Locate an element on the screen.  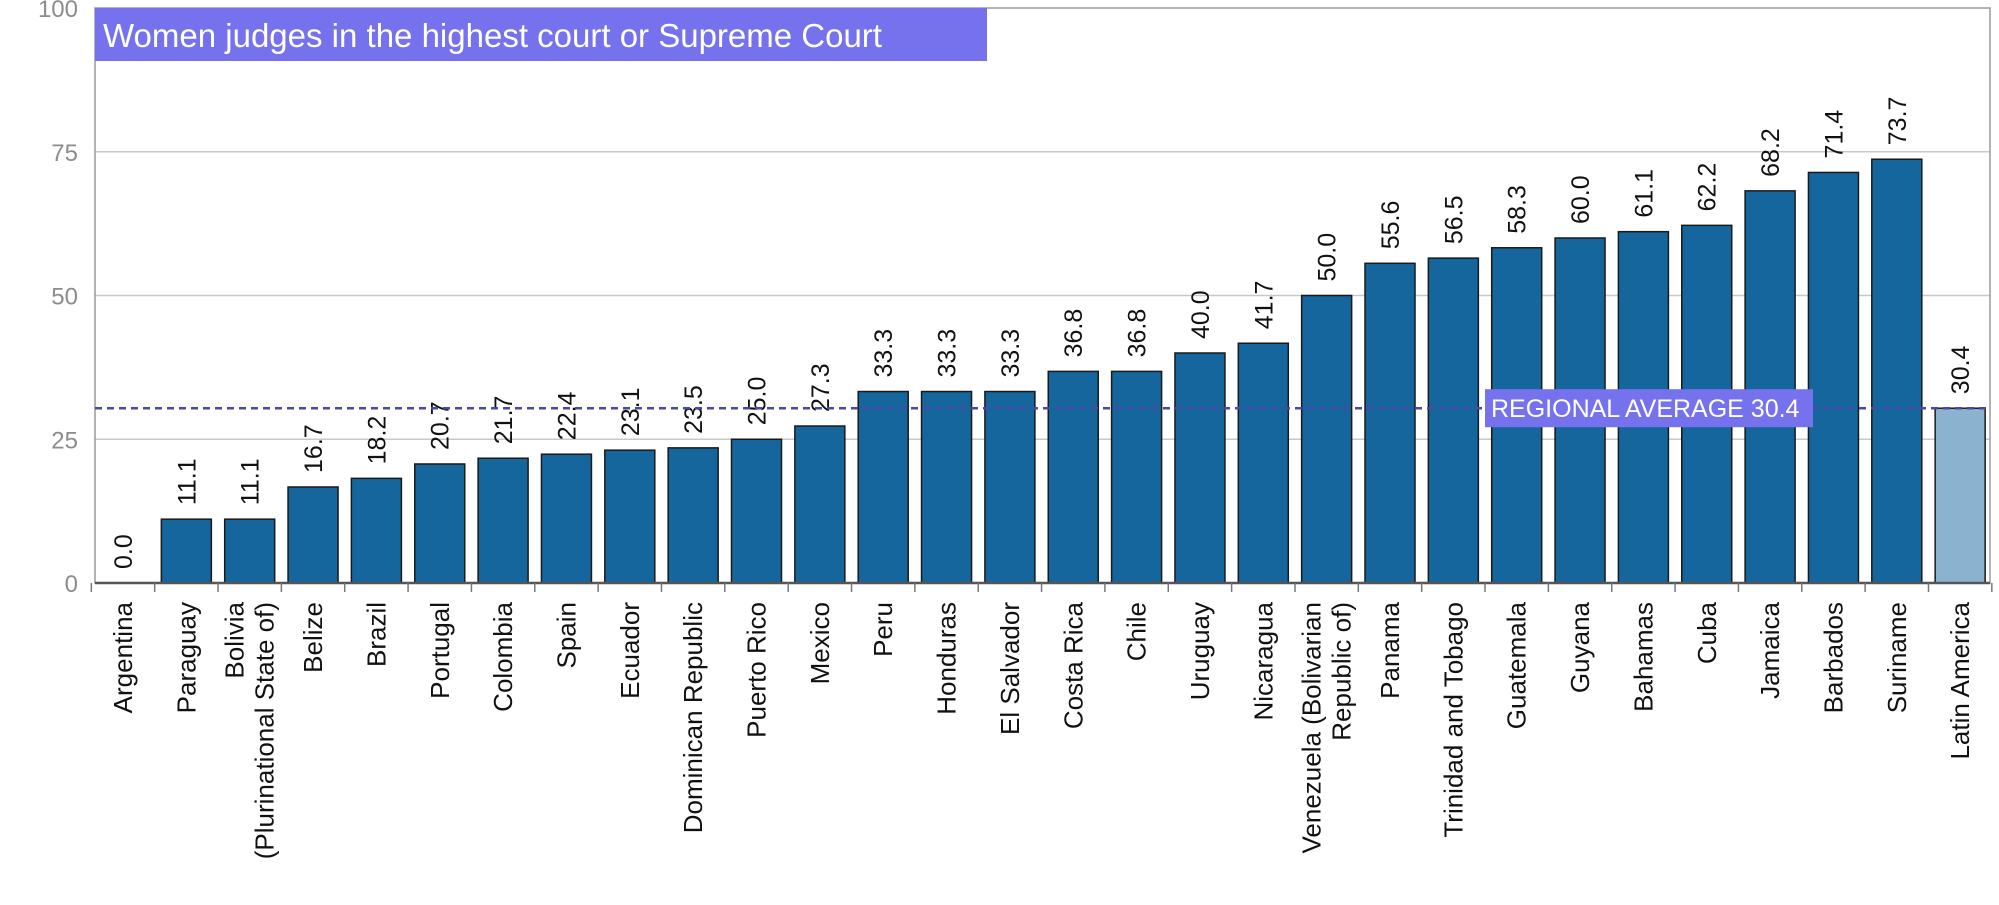
category-label-line: Uruguay is located at coordinates (1200, 651).